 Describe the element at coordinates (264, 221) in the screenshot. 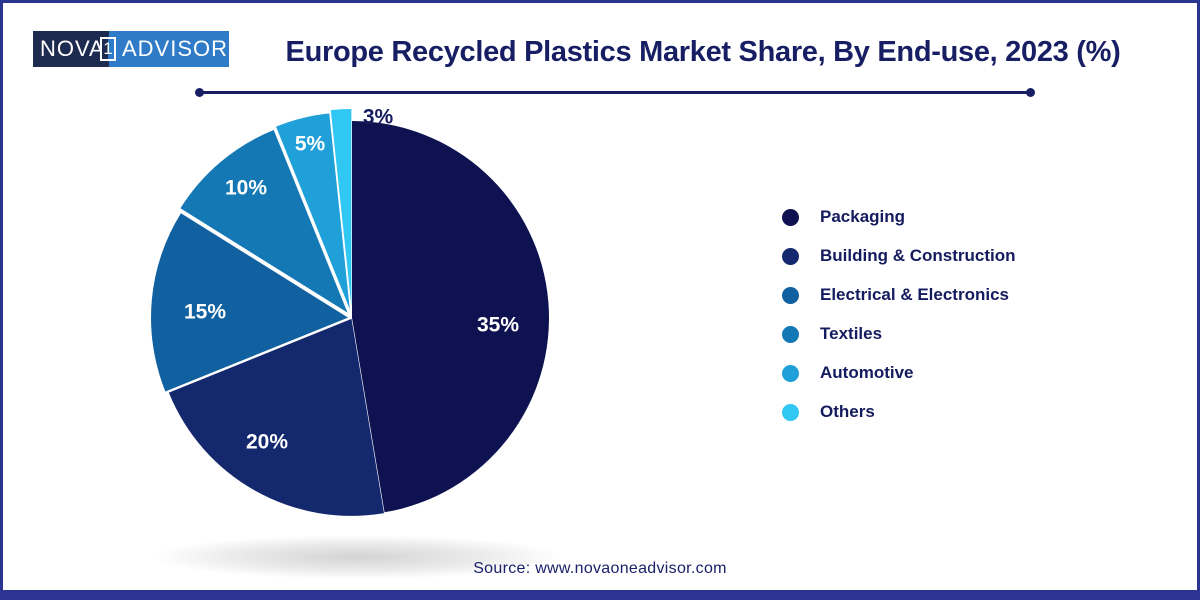

I see `pie-slice-textiles` at that location.